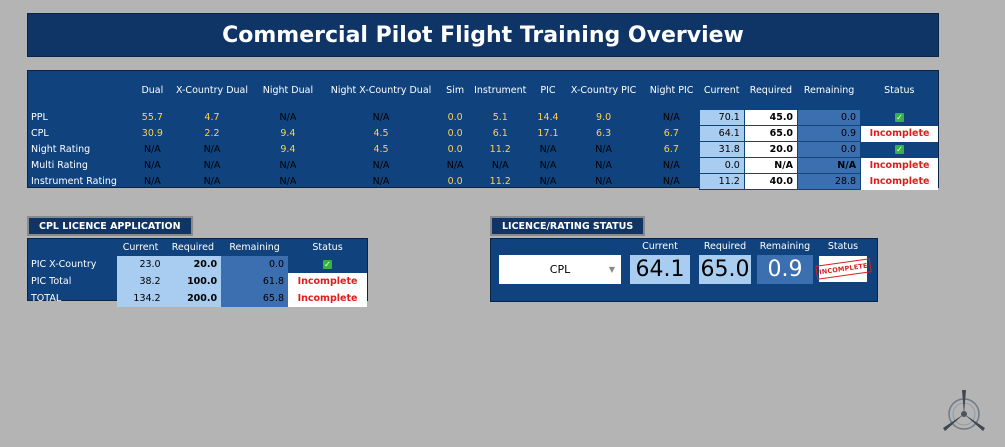 Image resolution: width=1005 pixels, height=447 pixels. What do you see at coordinates (721, 117) in the screenshot?
I see `current-cell: 70.1` at bounding box center [721, 117].